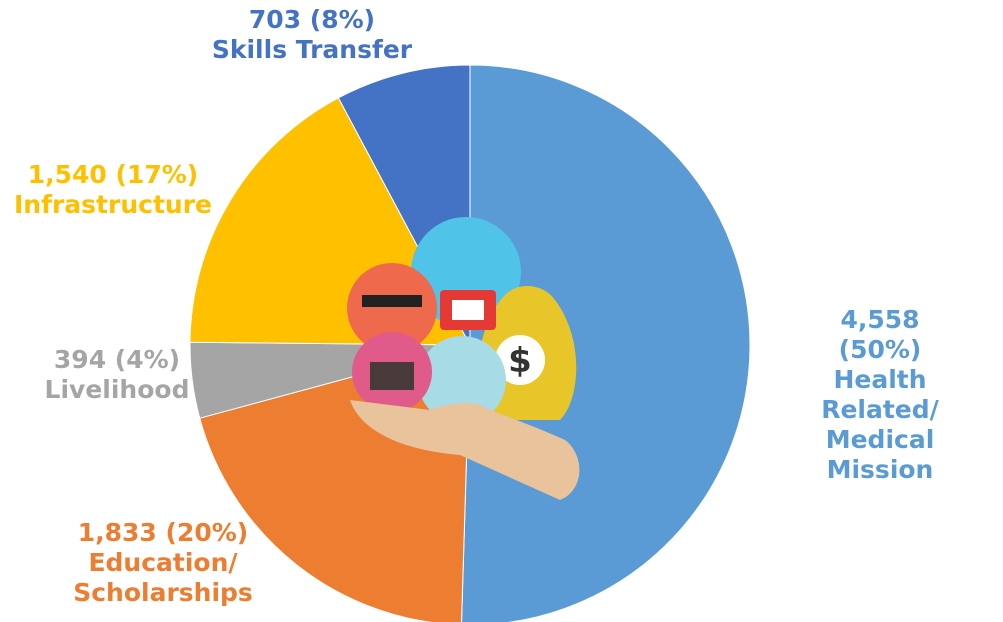 The width and height of the screenshot is (1003, 622). Describe the element at coordinates (312, 49) in the screenshot. I see `category-label: Skills Transfer` at that location.